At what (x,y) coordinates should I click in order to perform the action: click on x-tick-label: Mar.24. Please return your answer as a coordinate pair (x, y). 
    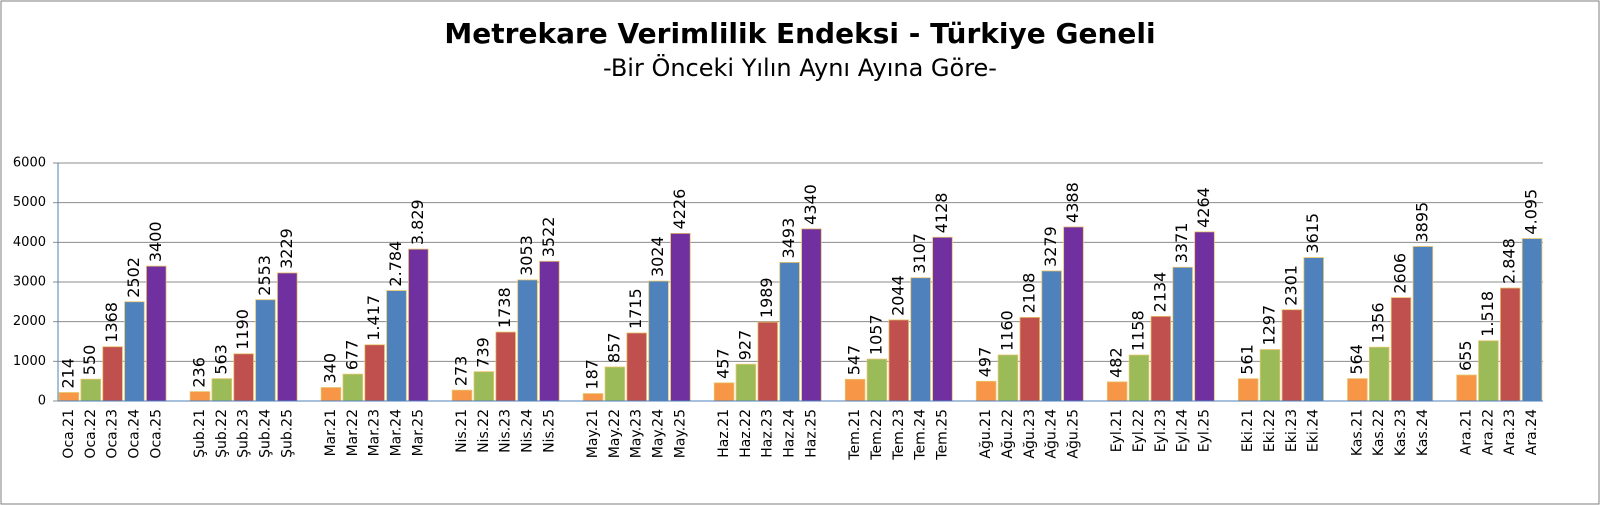
    Looking at the image, I should click on (396, 432).